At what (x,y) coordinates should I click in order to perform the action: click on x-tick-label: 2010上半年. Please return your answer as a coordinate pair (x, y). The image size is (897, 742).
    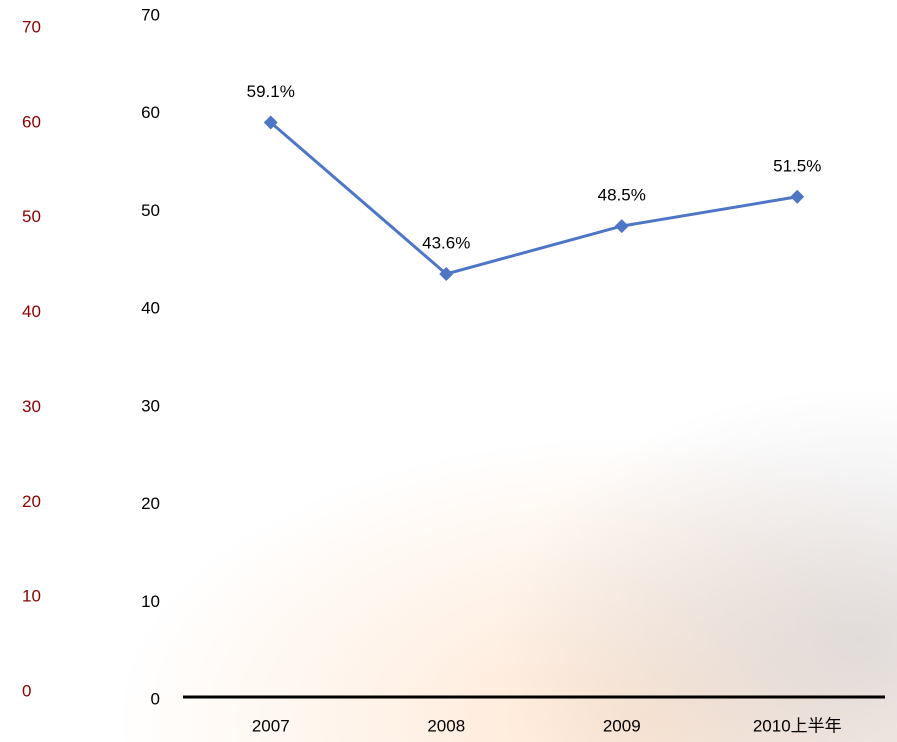
    Looking at the image, I should click on (797, 725).